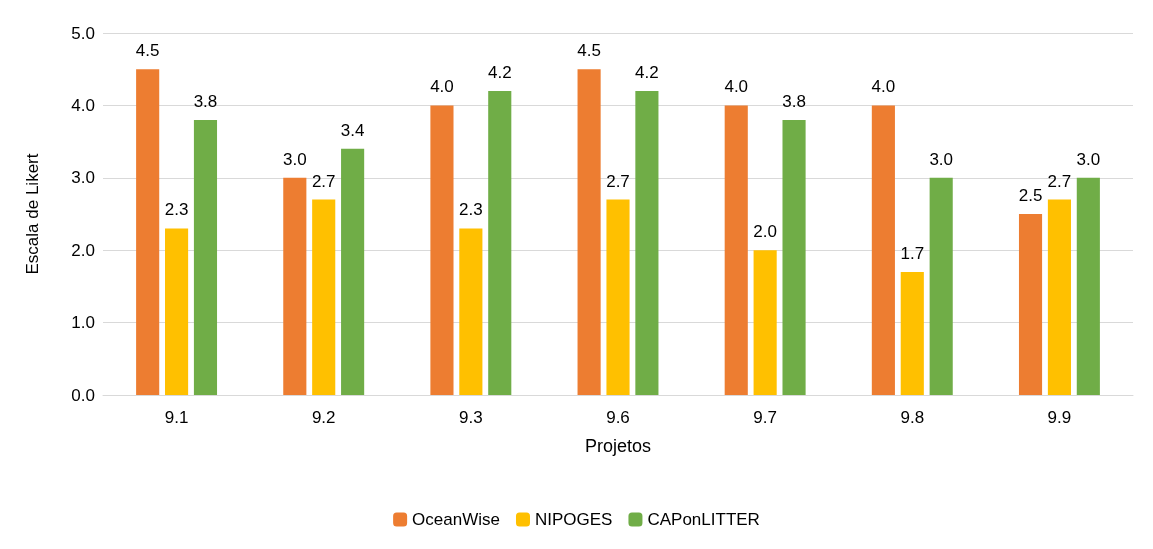 The height and width of the screenshot is (549, 1153). I want to click on x-tick-label: 9.9, so click(1059, 417).